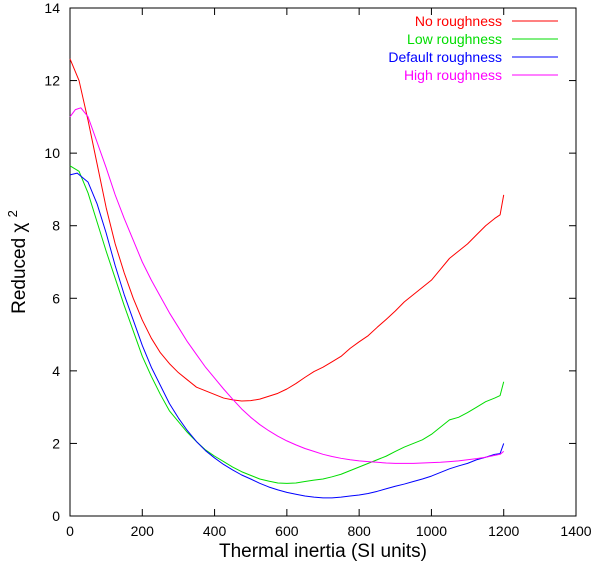  I want to click on legend-label: No roughness, so click(458, 21).